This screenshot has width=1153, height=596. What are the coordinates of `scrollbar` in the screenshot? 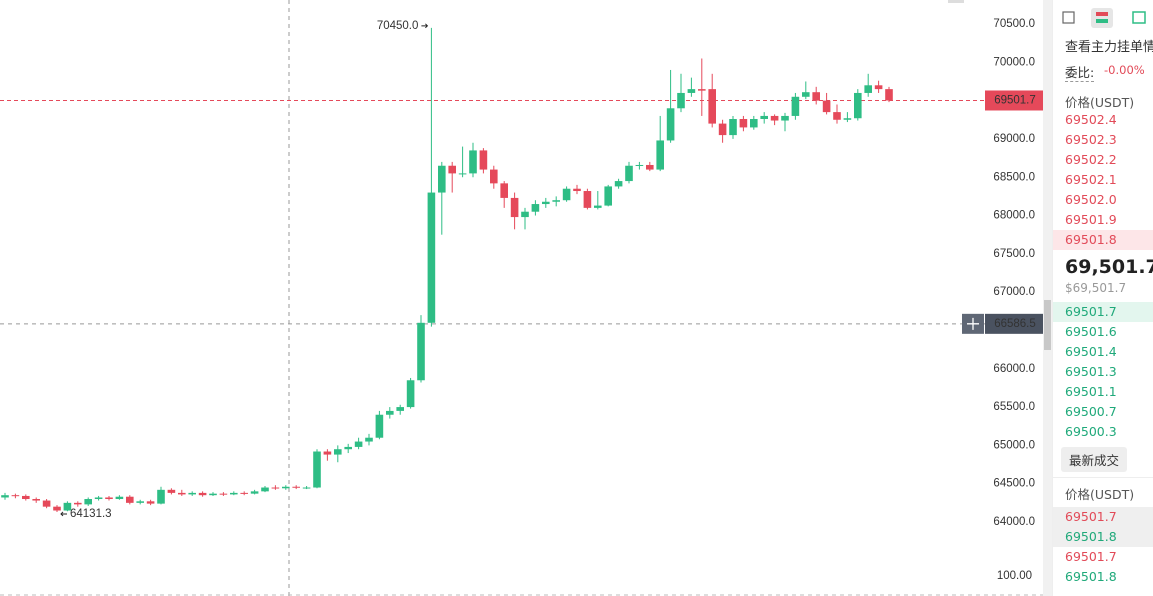 It's located at (1047, 298).